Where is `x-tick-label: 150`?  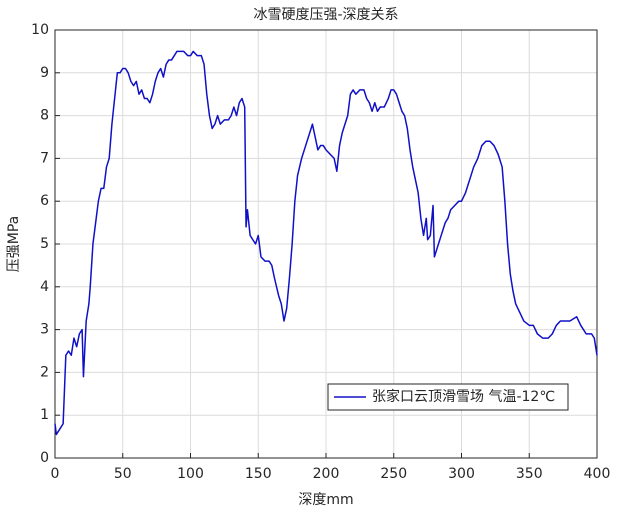
x-tick-label: 150 is located at coordinates (258, 474).